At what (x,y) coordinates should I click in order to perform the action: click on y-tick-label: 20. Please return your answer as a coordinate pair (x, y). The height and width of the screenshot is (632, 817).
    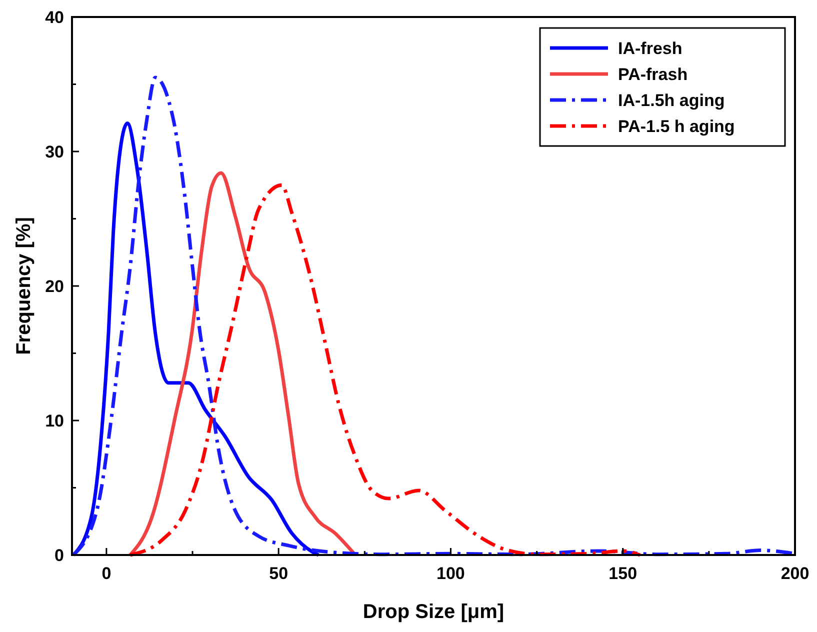
    Looking at the image, I should click on (54, 286).